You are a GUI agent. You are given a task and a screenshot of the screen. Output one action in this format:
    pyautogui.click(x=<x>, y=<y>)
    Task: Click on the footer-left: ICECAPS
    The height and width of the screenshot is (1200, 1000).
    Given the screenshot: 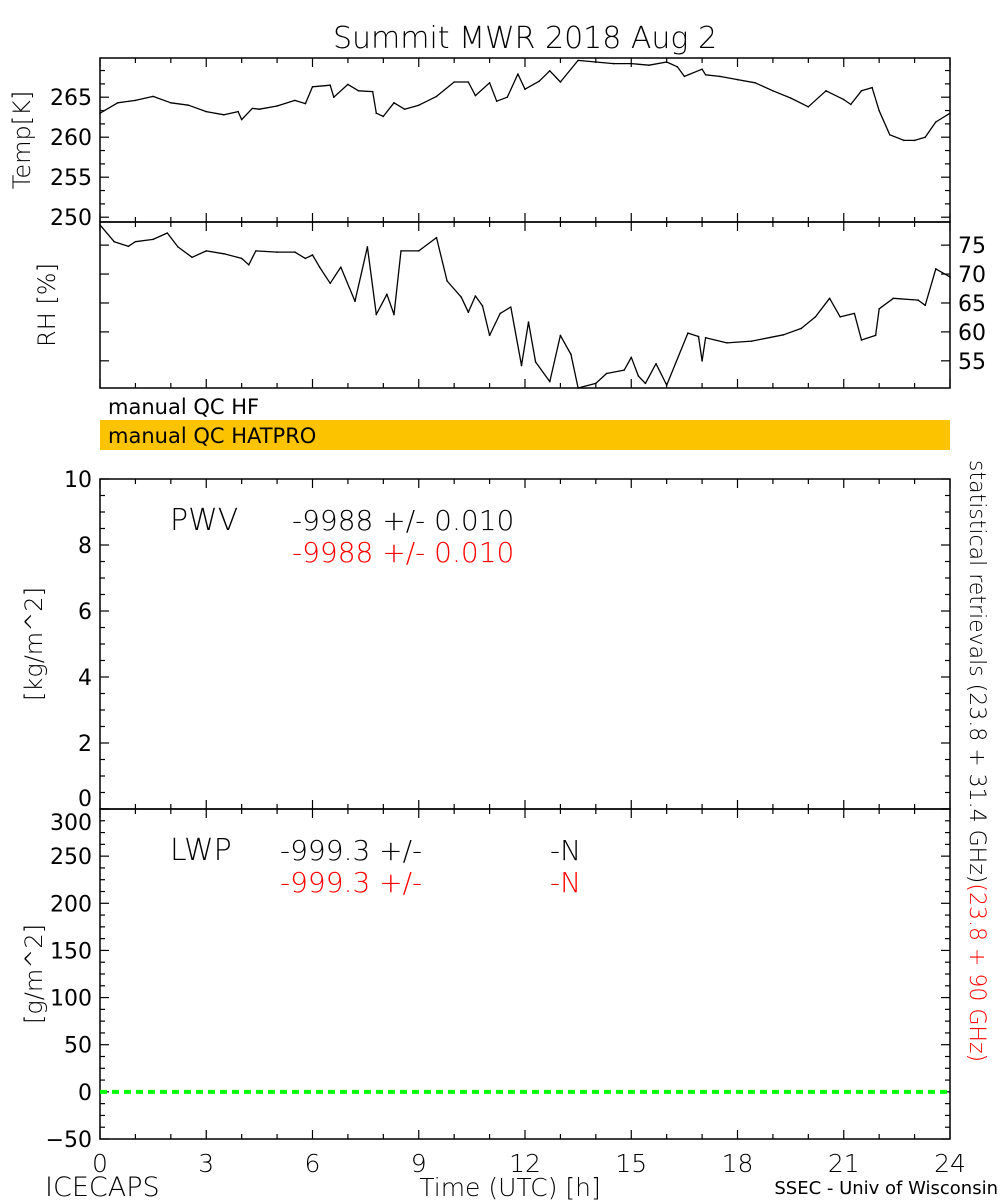 What is the action you would take?
    pyautogui.click(x=102, y=1186)
    